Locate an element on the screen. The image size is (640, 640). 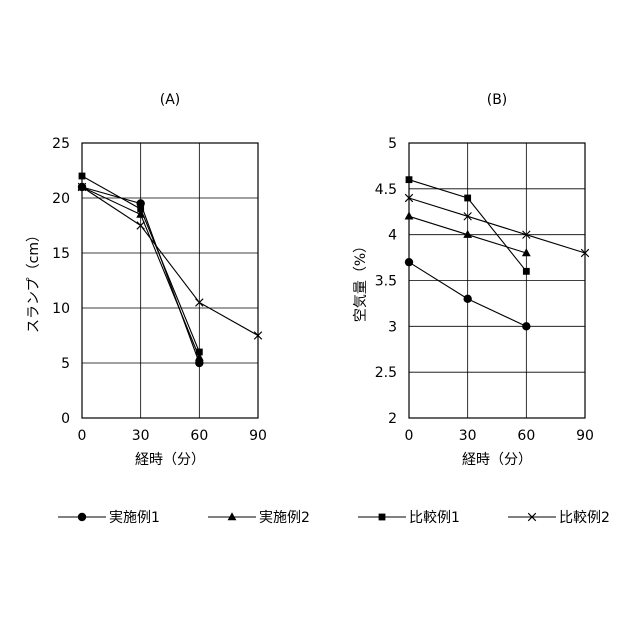
chart-b-xtick-label: 90 is located at coordinates (585, 436).